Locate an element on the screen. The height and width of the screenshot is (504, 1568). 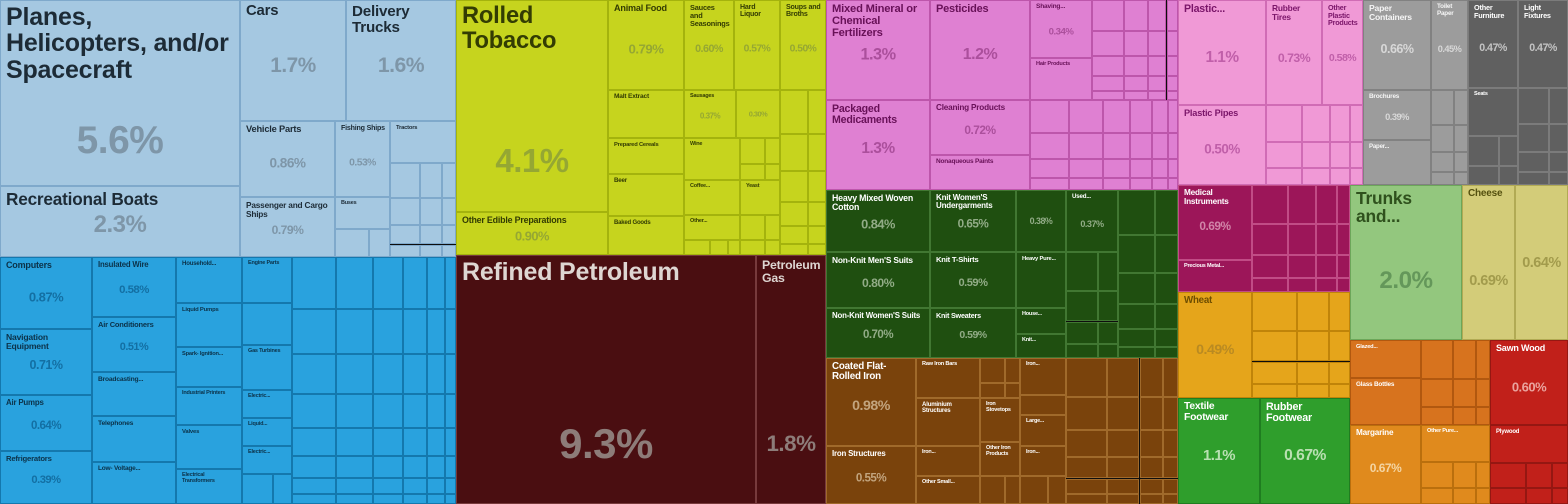
treemap-cell-vehicle-parts: Vehicle Parts 0.86% is located at coordinates (287, 159).